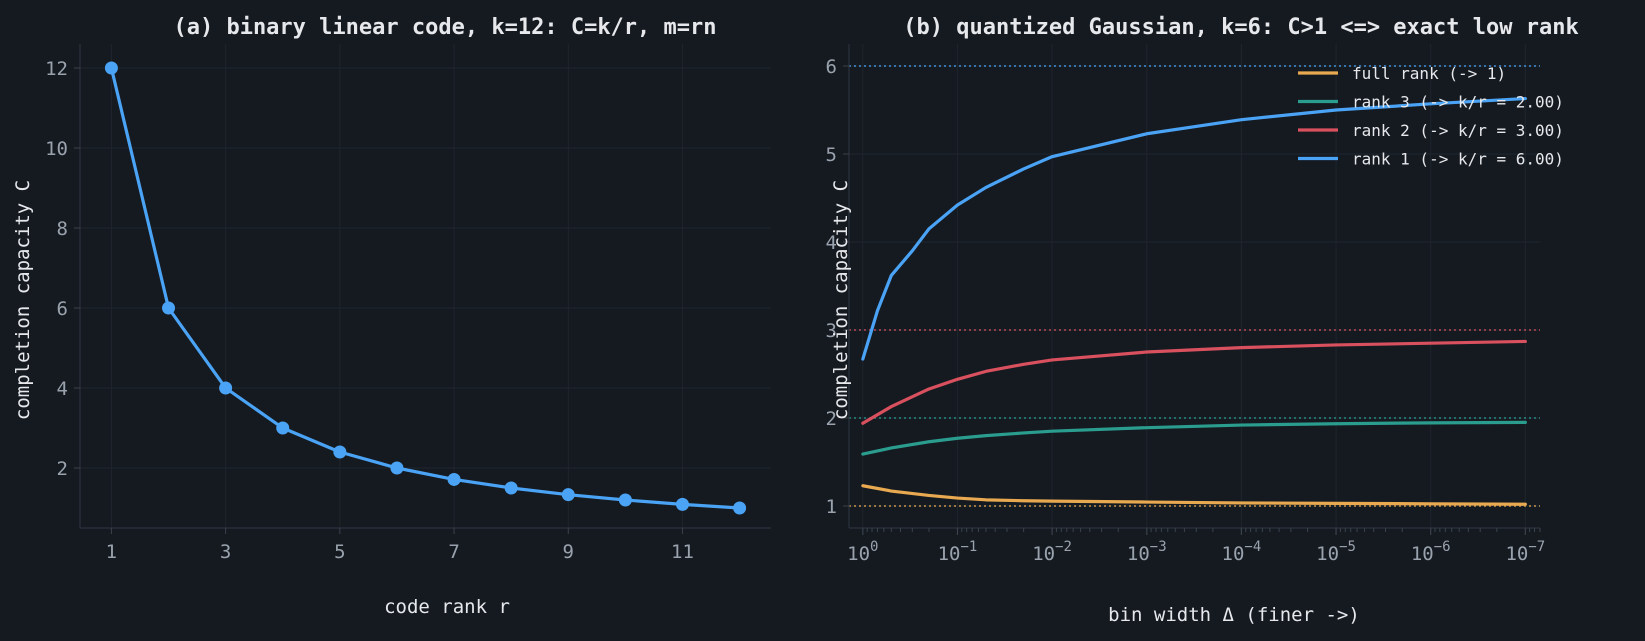 The height and width of the screenshot is (641, 1645). What do you see at coordinates (1052, 552) in the screenshot?
I see `x-tick-label: 10⁻²` at bounding box center [1052, 552].